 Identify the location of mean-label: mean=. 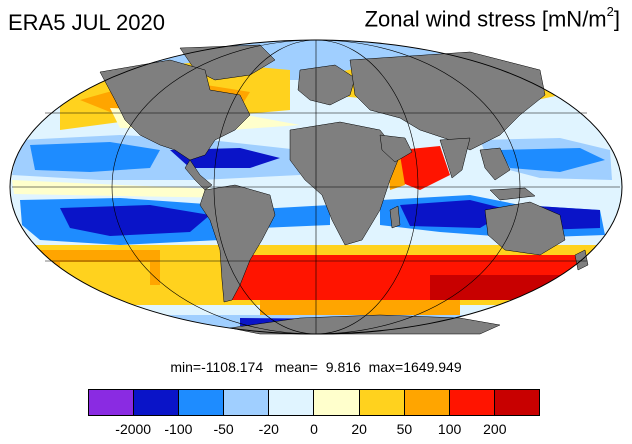
(296, 367).